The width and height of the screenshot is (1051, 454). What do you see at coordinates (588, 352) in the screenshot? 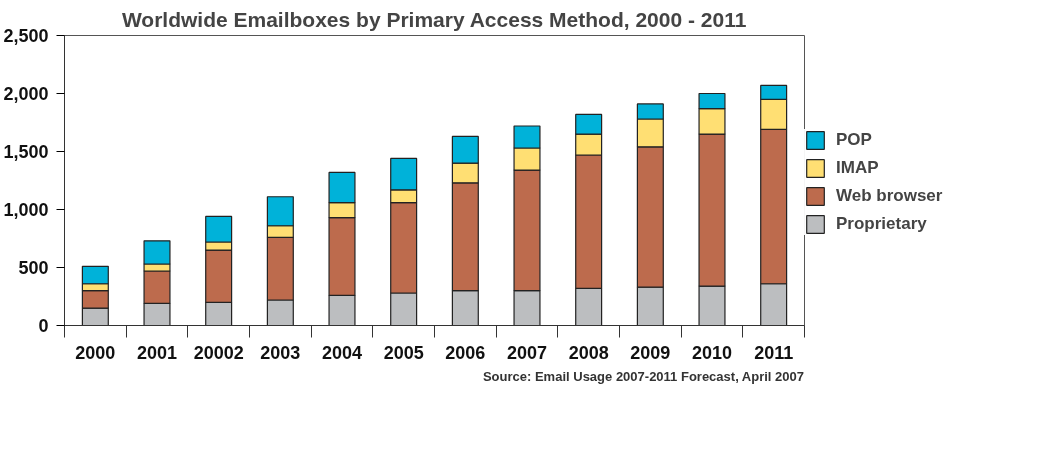
I see `x-tick-label: 2008` at bounding box center [588, 352].